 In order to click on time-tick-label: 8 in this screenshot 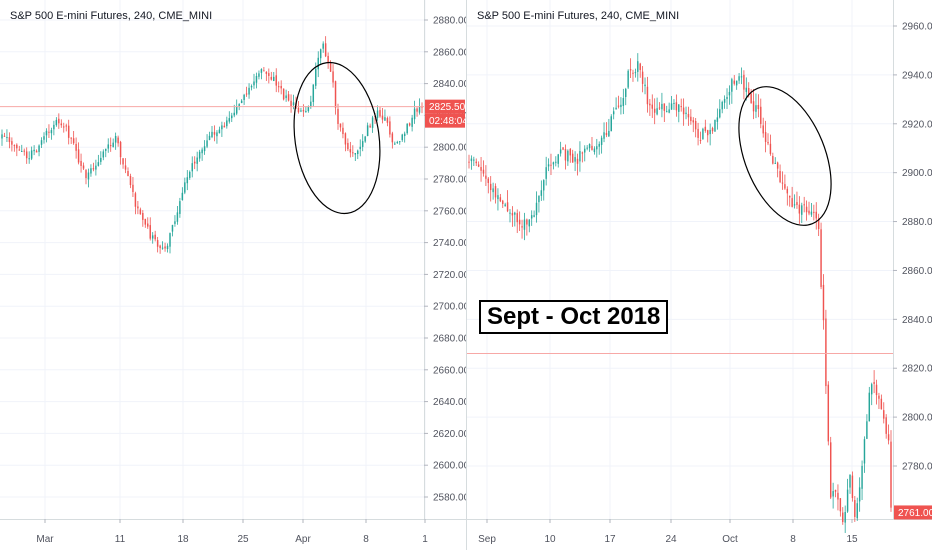, I will do `click(366, 539)`.